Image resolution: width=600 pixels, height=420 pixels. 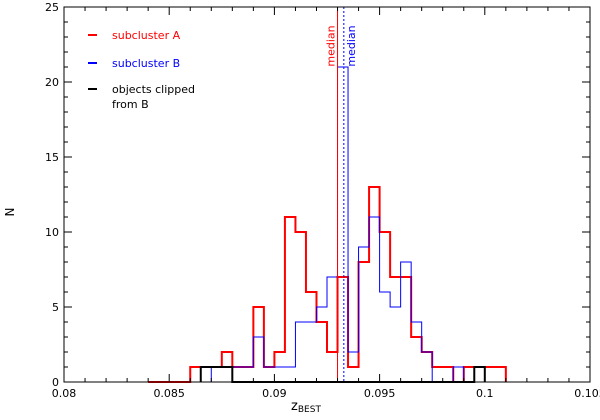 What do you see at coordinates (55, 307) in the screenshot?
I see `y-tick-label: 5` at bounding box center [55, 307].